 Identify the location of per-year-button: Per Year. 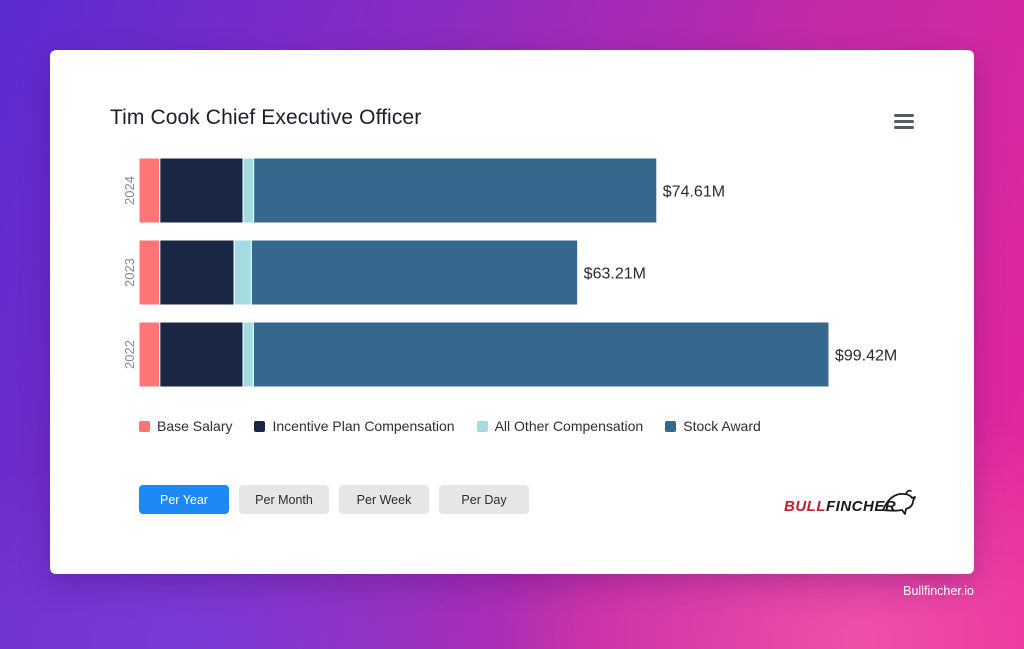
(184, 499).